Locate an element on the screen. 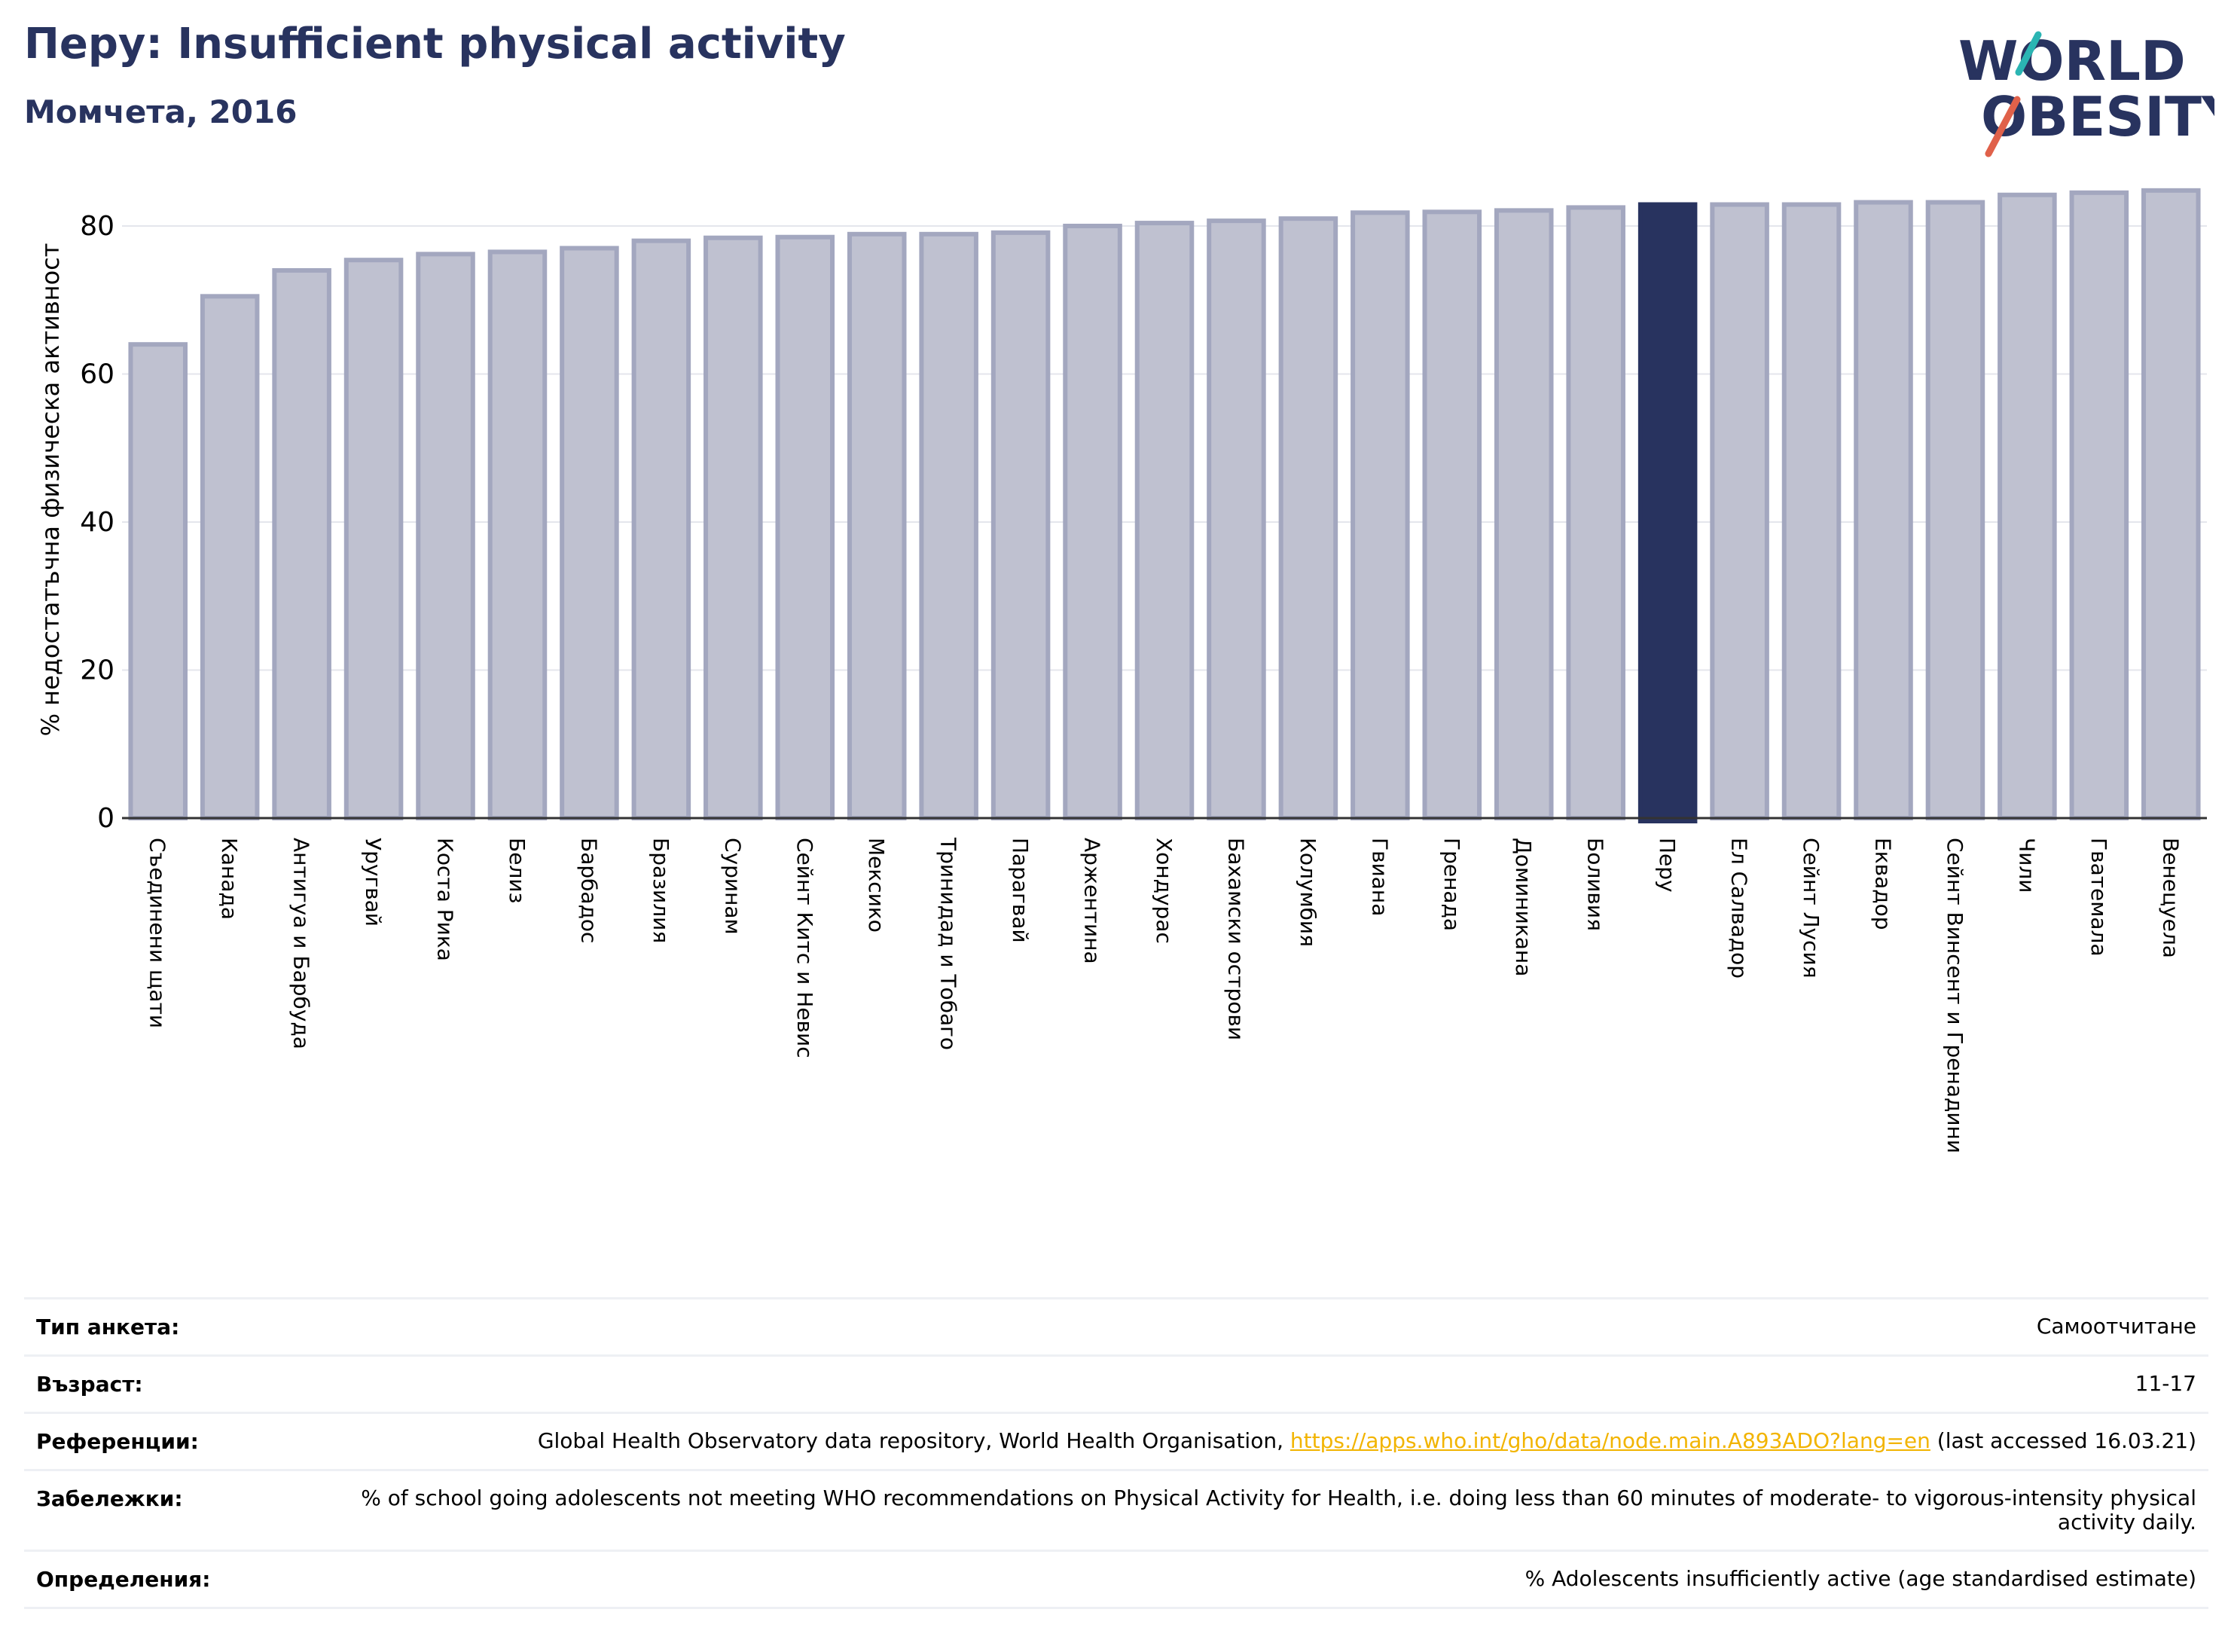 The height and width of the screenshot is (1652, 2228). x-tick-label: Колумбия is located at coordinates (1308, 892).